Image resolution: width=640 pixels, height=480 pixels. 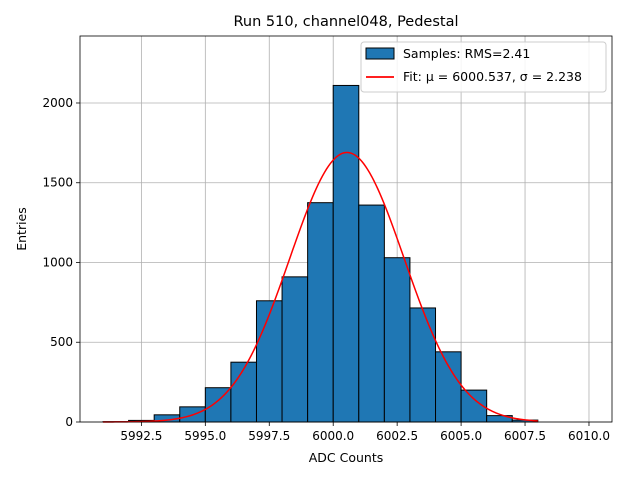 What do you see at coordinates (345, 22) in the screenshot?
I see `chart-title: Run 510, channel048, Pedestal` at bounding box center [345, 22].